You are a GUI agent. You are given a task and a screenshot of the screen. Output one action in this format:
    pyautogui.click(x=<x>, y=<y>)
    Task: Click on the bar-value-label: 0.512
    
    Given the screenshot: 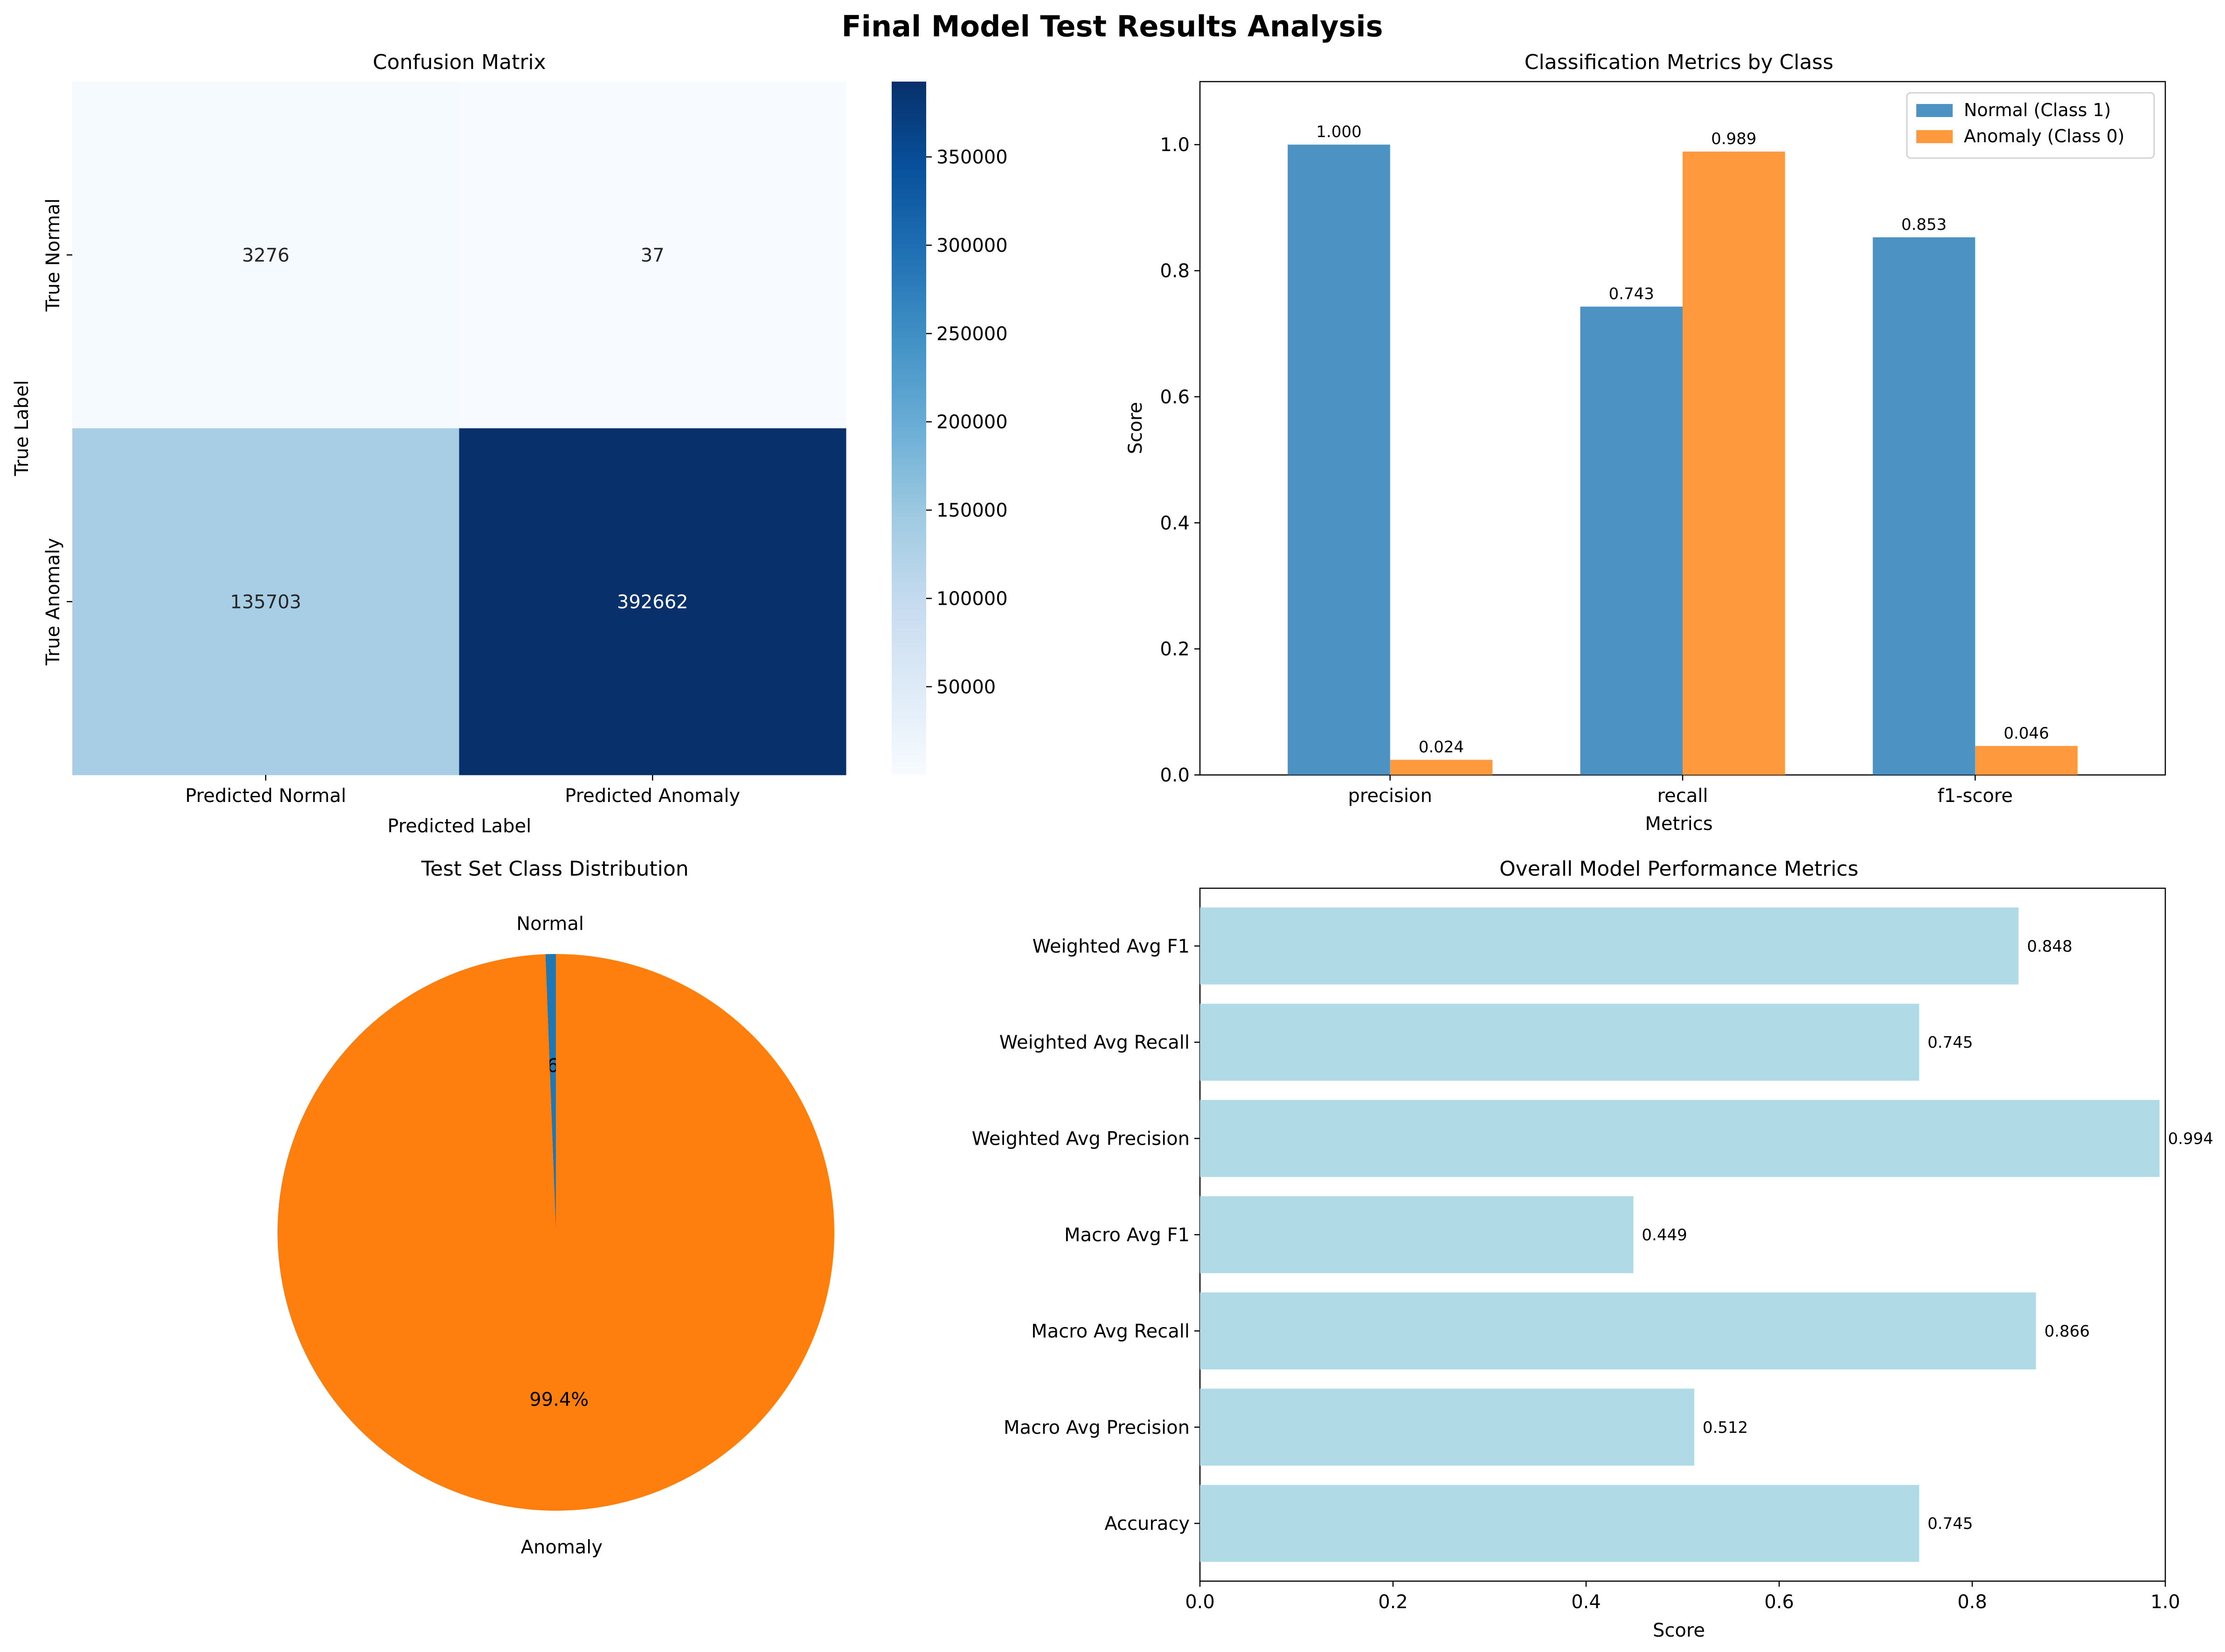 What is the action you would take?
    pyautogui.click(x=1725, y=1427)
    